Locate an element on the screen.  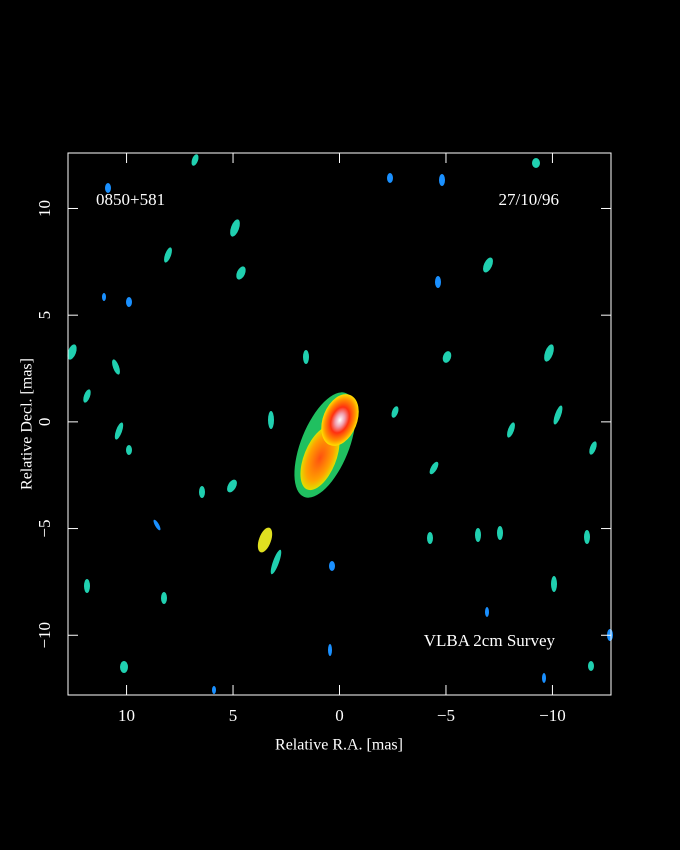
source is located at coordinates (326, 445).